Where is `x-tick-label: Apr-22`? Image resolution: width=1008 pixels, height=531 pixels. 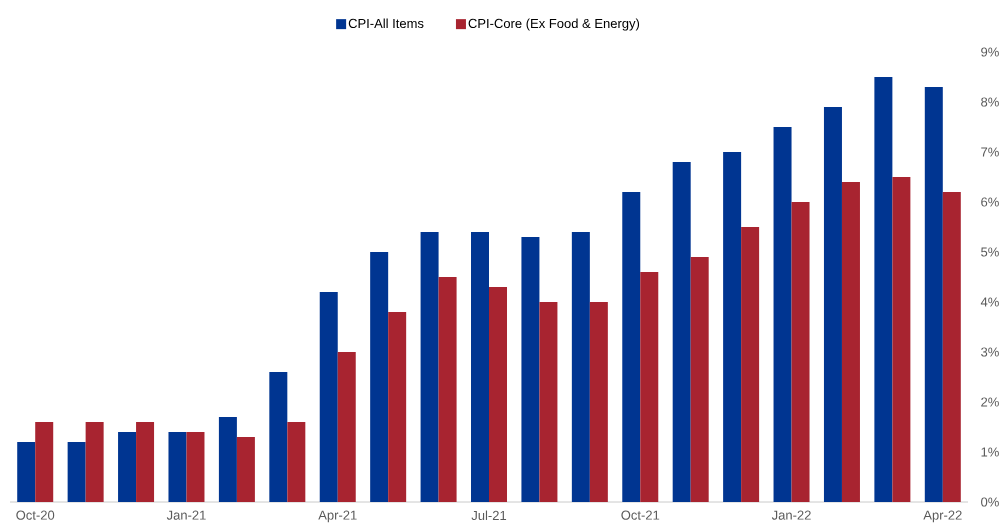 x-tick-label: Apr-22 is located at coordinates (942, 516).